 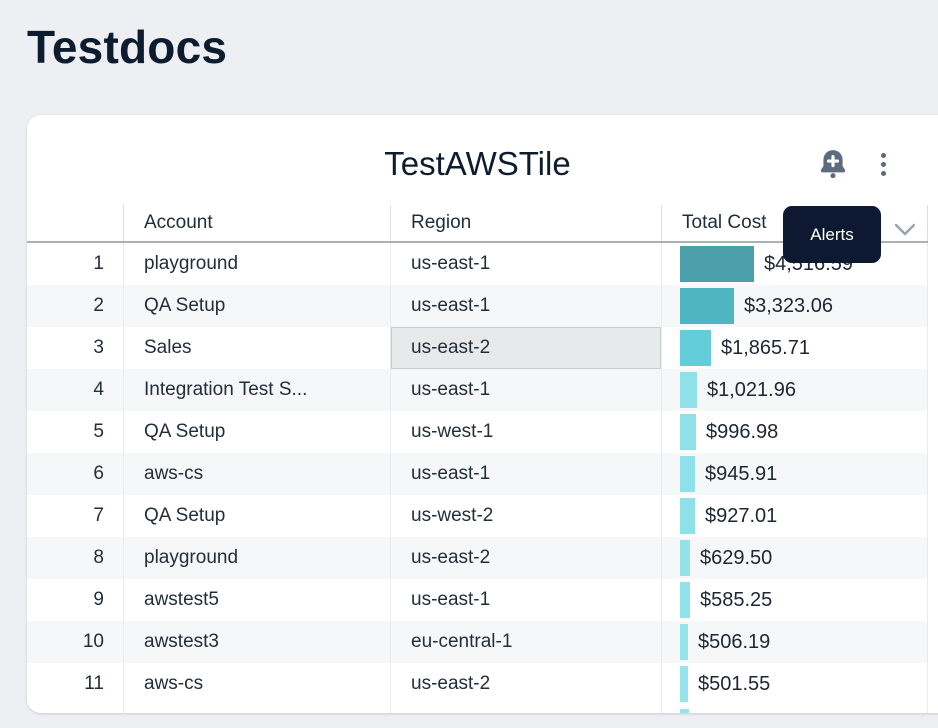 I want to click on table-row: 3 Sales us-east-2 $1,865.71, so click(x=477, y=348).